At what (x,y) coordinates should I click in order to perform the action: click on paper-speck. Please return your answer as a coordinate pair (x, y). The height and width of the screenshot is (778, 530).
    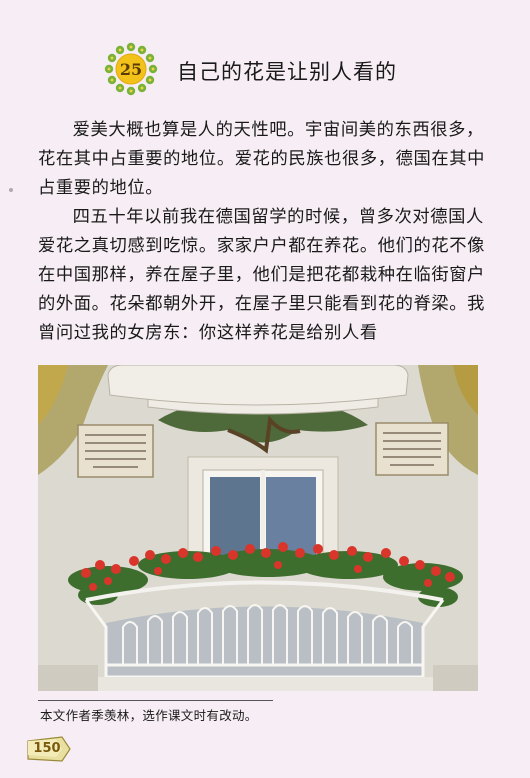
    Looking at the image, I should click on (11, 190).